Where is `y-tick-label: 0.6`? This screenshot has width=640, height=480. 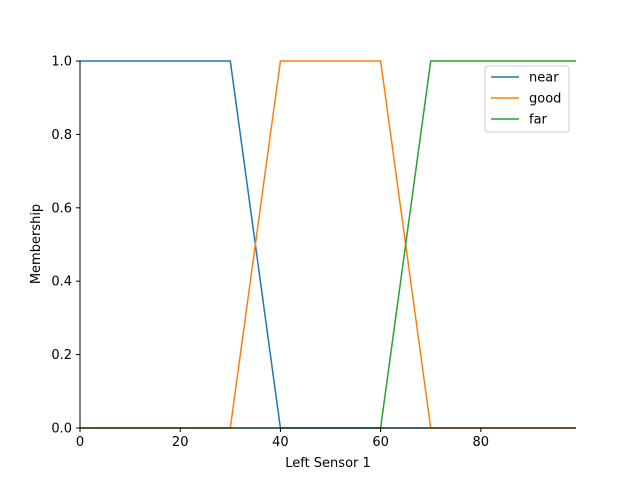
y-tick-label: 0.6 is located at coordinates (61, 208).